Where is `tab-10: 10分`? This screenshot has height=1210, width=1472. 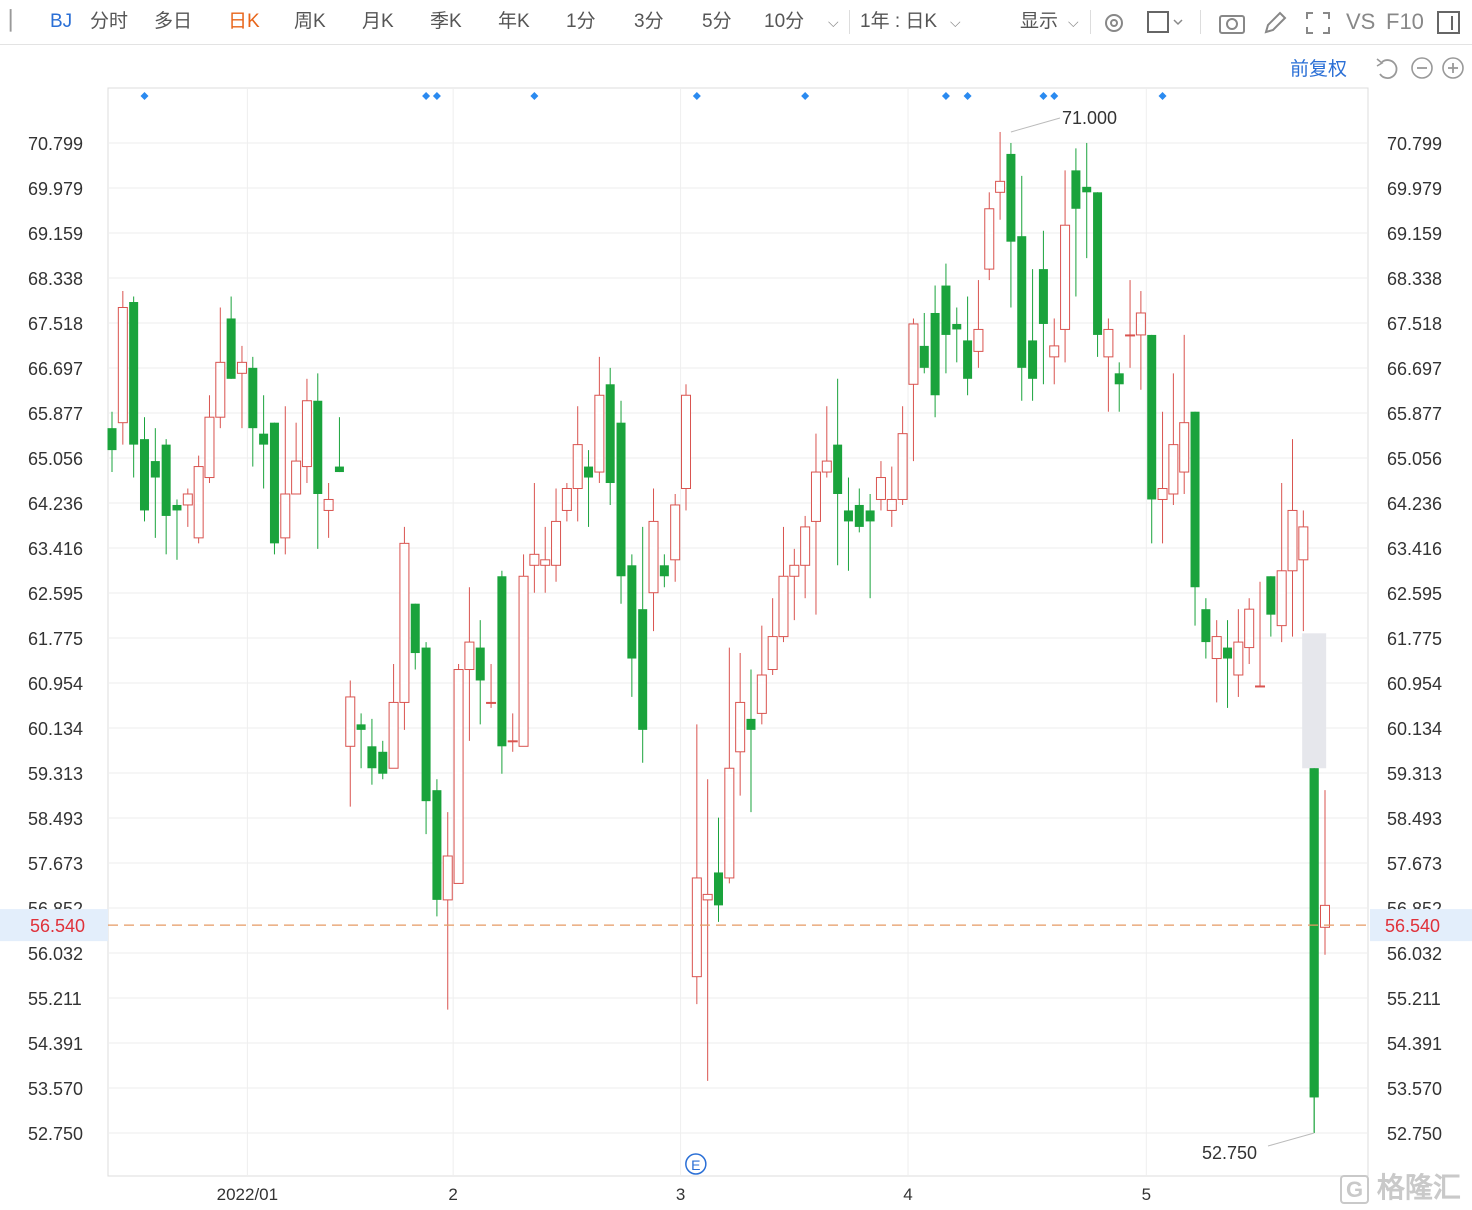 tab-10: 10分 is located at coordinates (784, 21).